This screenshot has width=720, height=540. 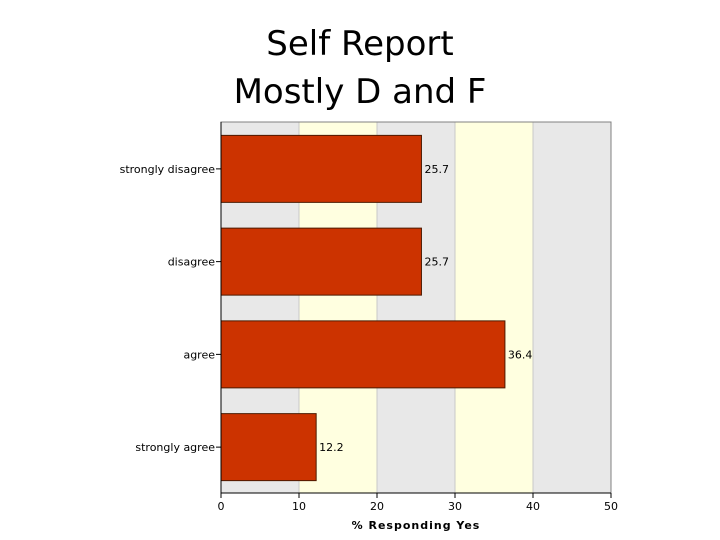 I want to click on y-tick-label: agree, so click(x=199, y=354).